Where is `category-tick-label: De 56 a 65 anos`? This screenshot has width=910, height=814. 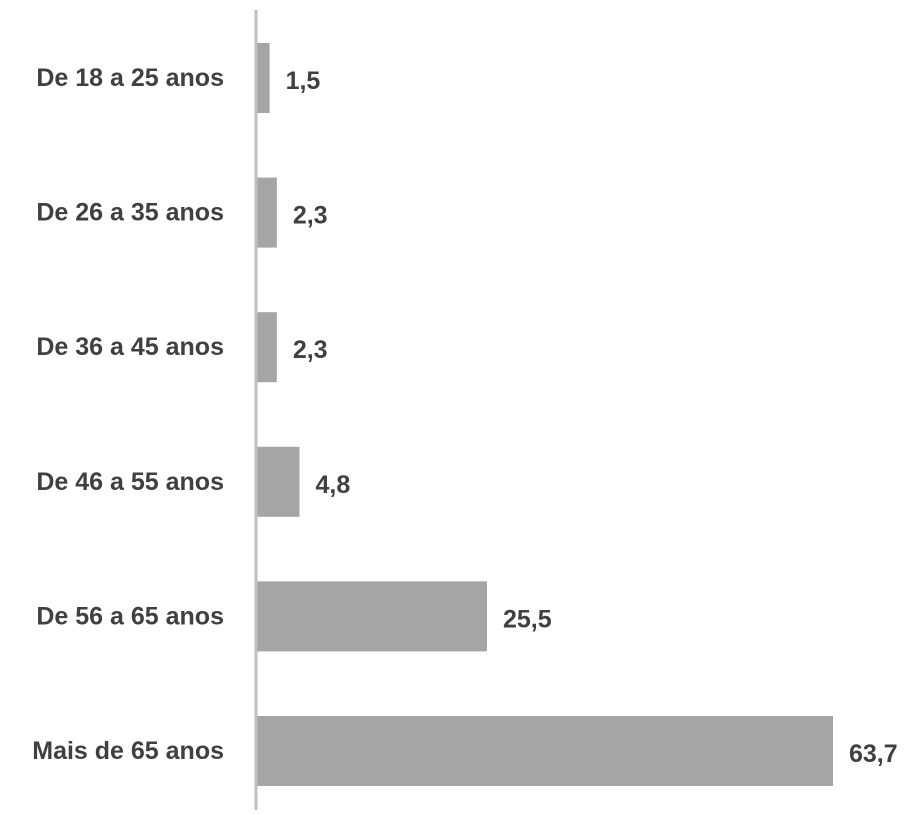
category-tick-label: De 56 a 65 anos is located at coordinates (130, 616).